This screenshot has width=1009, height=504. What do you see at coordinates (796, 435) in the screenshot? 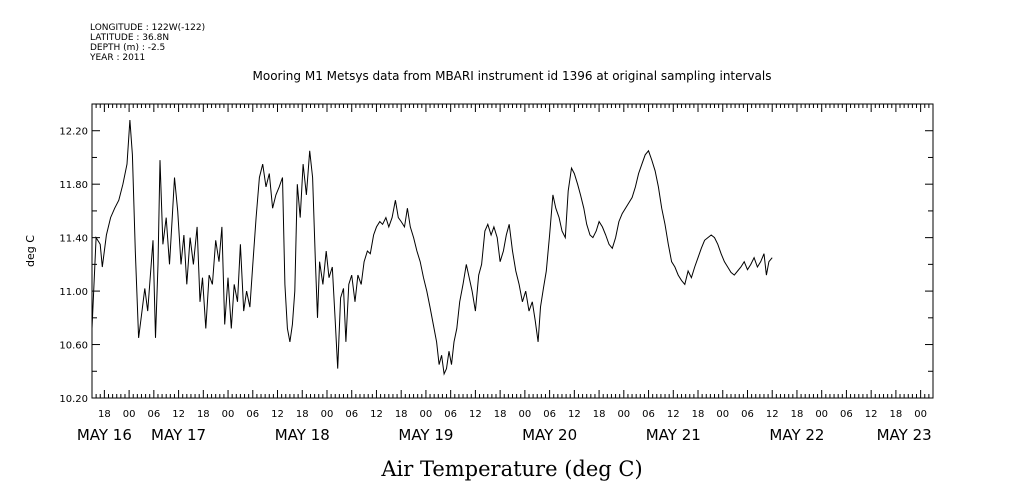
I see `x-day-label: MAY 22` at bounding box center [796, 435].